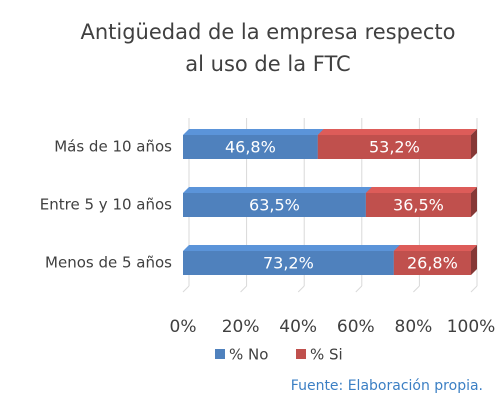 This screenshot has width=497, height=404. I want to click on y-tick-label: Menos de 5 años, so click(108, 263).